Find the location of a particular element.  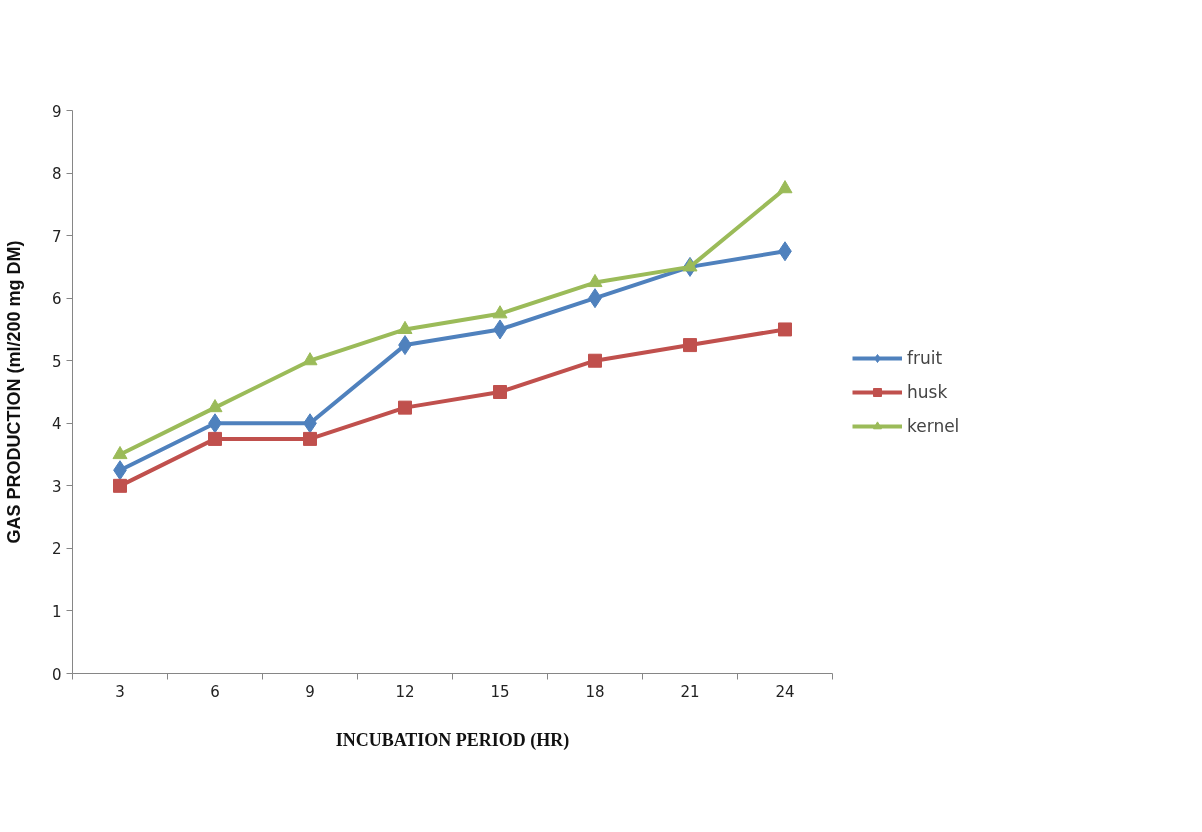

x-tick-label: 15 is located at coordinates (500, 691).